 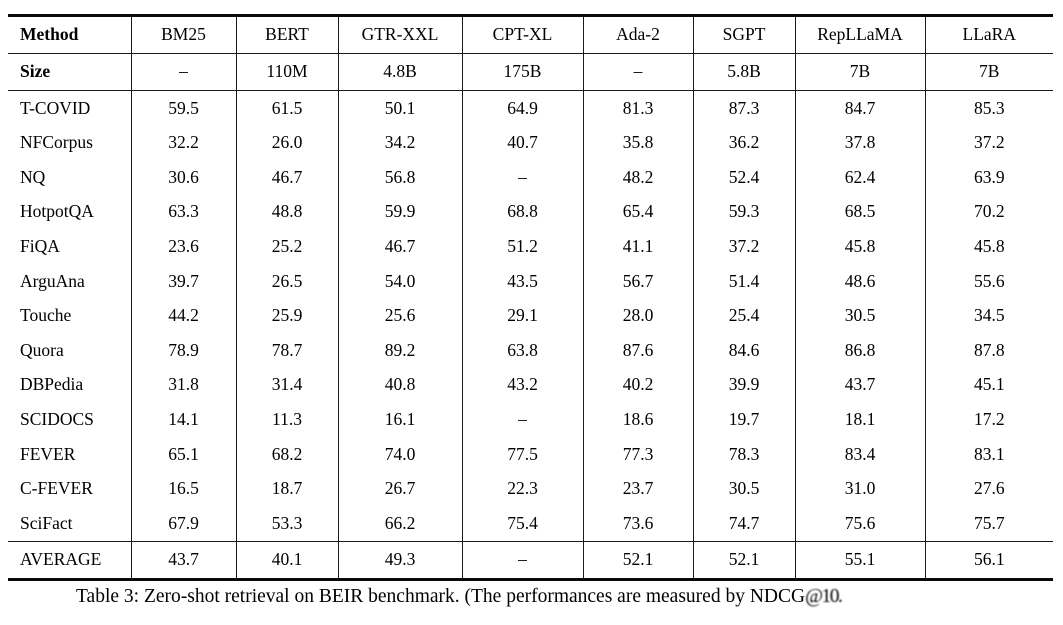 I want to click on table-cell: 51.2, so click(x=522, y=246).